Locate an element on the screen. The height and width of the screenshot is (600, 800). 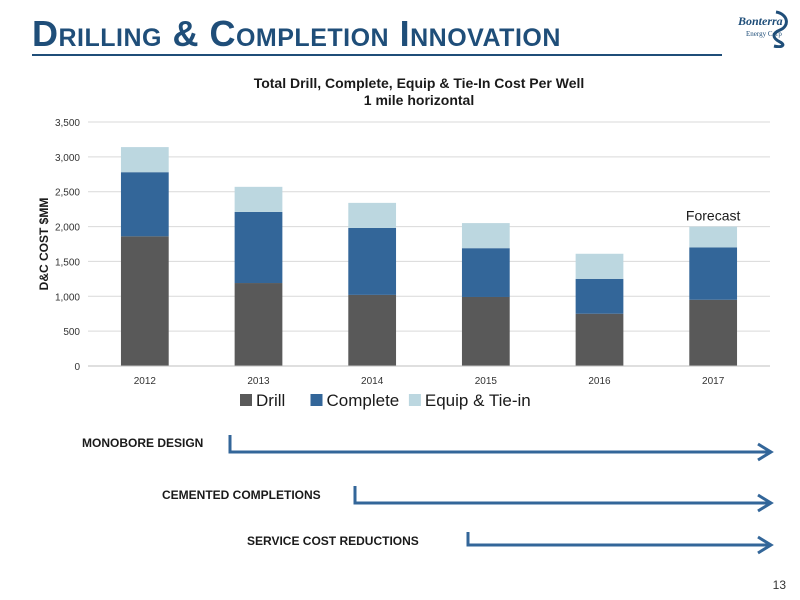
y-tick-label: 0 is located at coordinates (77, 367).